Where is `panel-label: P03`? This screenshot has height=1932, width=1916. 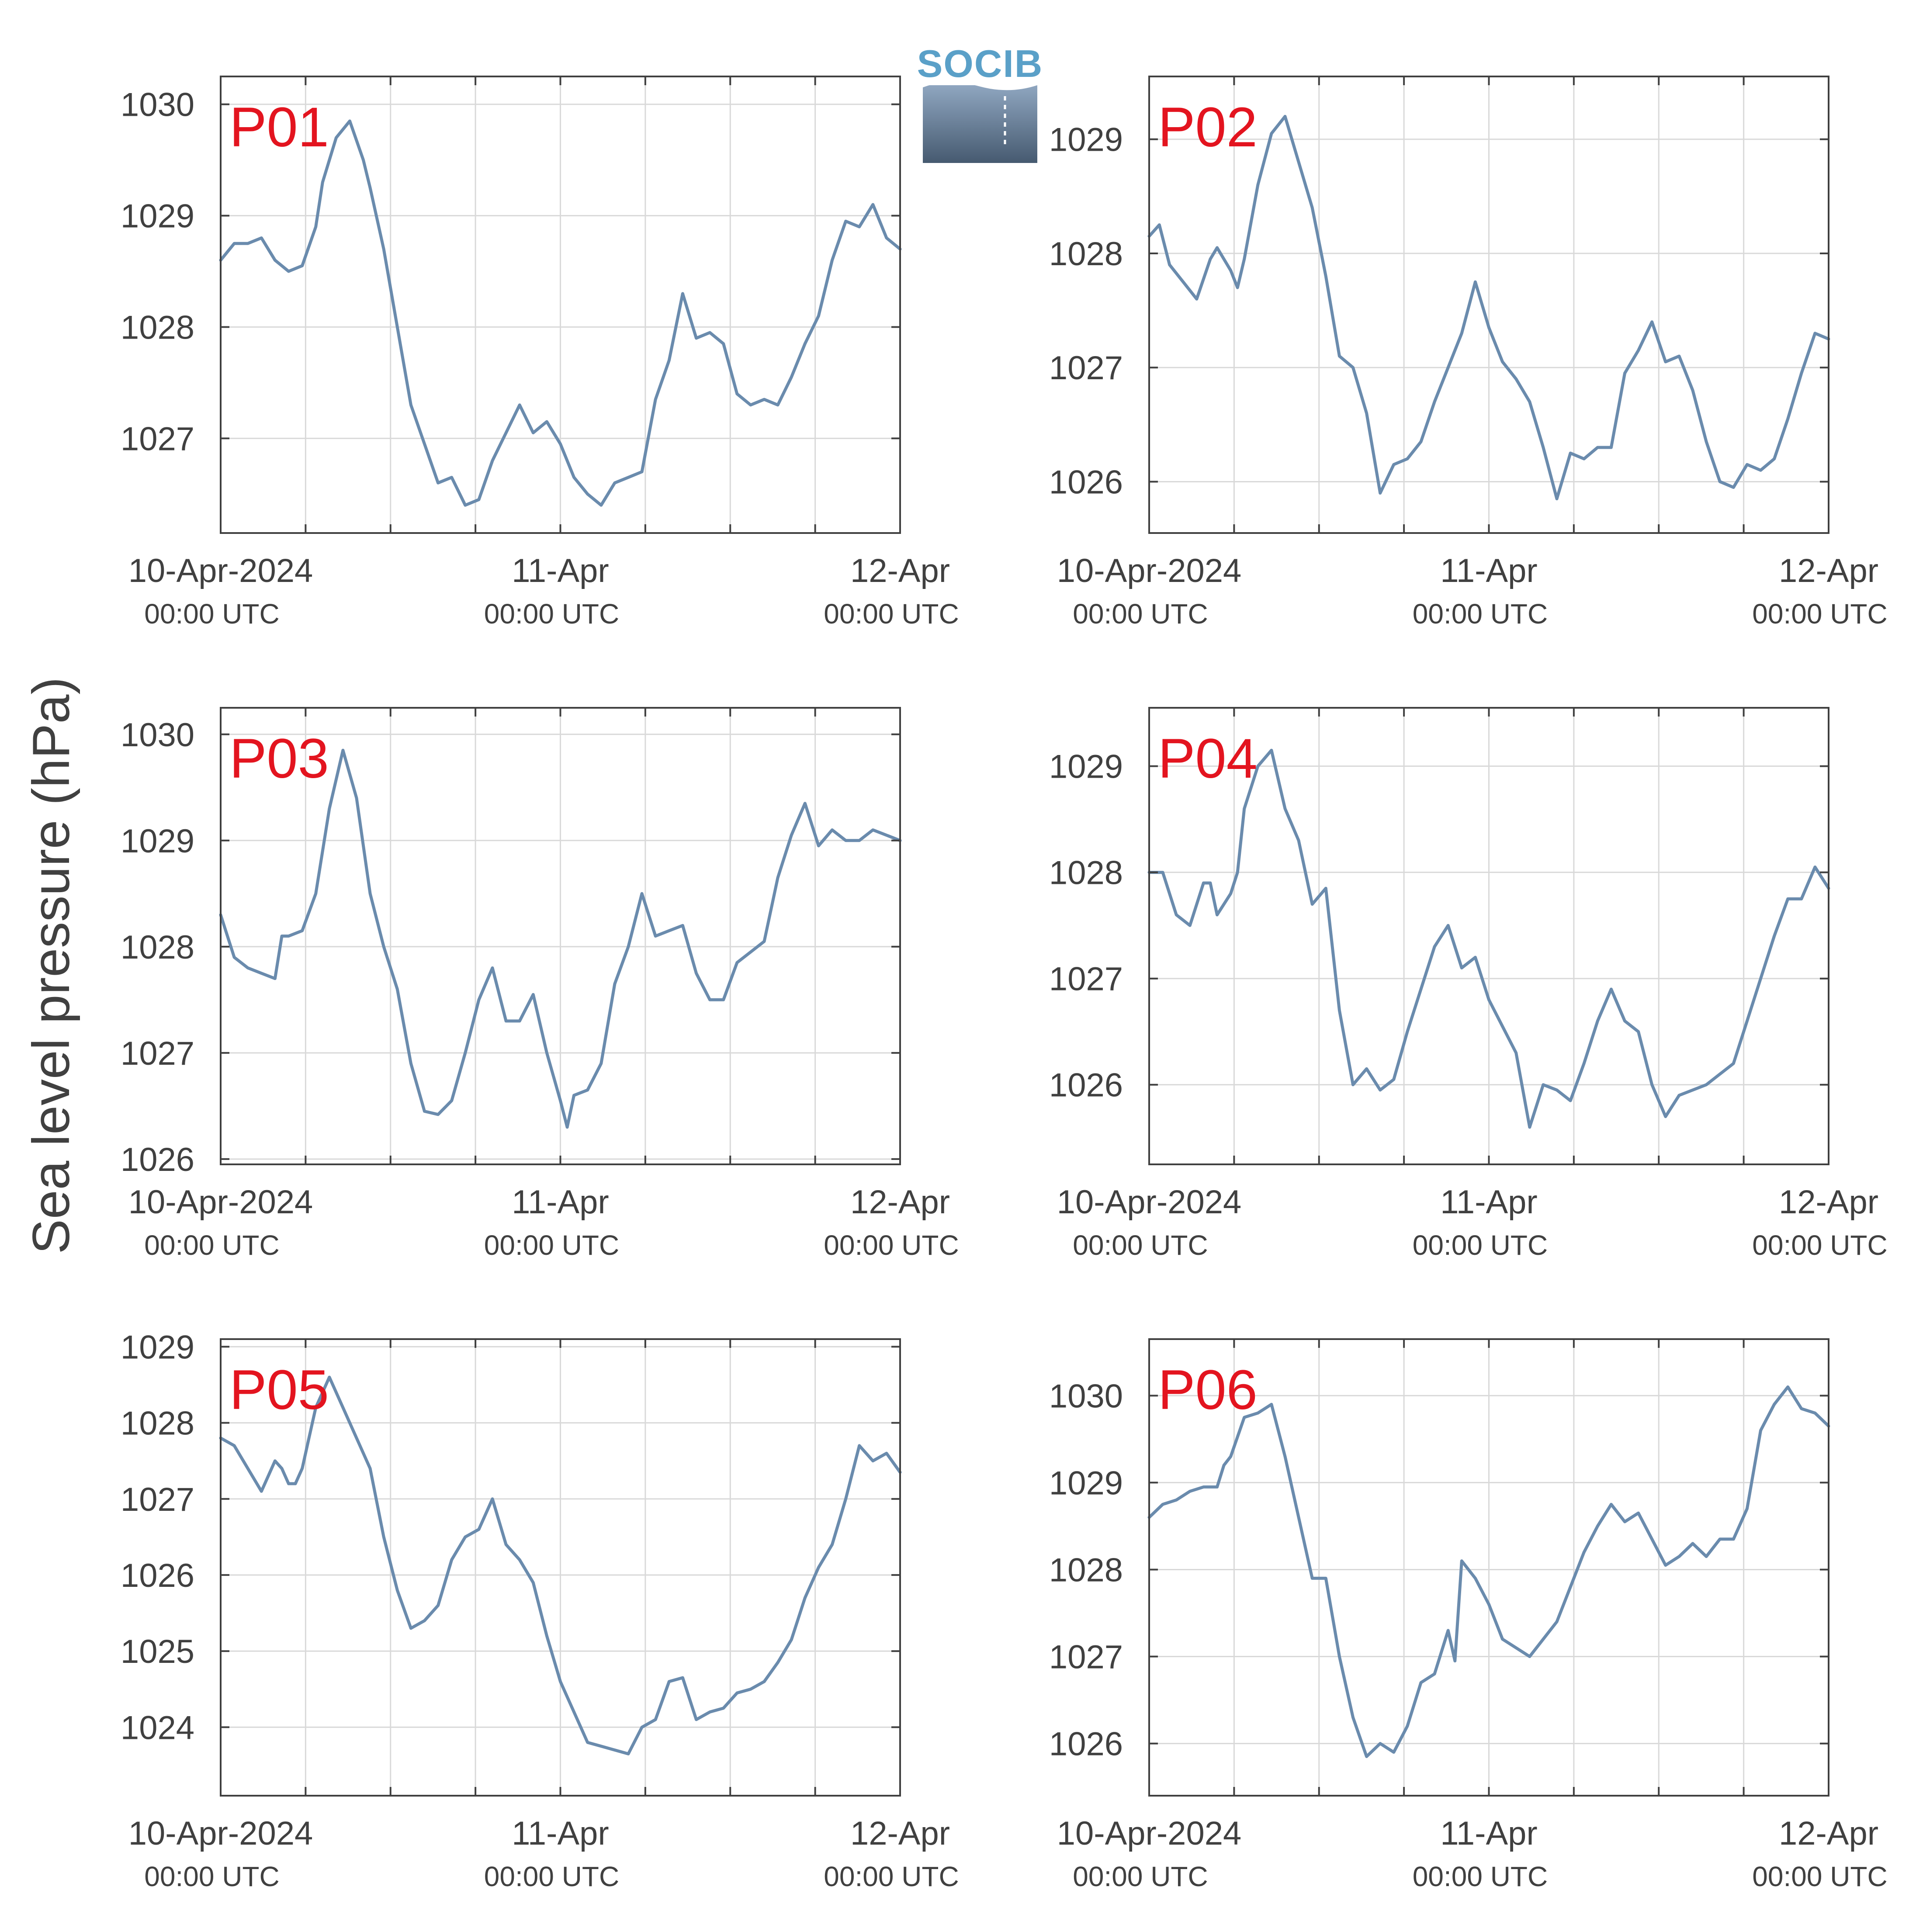 panel-label: P03 is located at coordinates (279, 758).